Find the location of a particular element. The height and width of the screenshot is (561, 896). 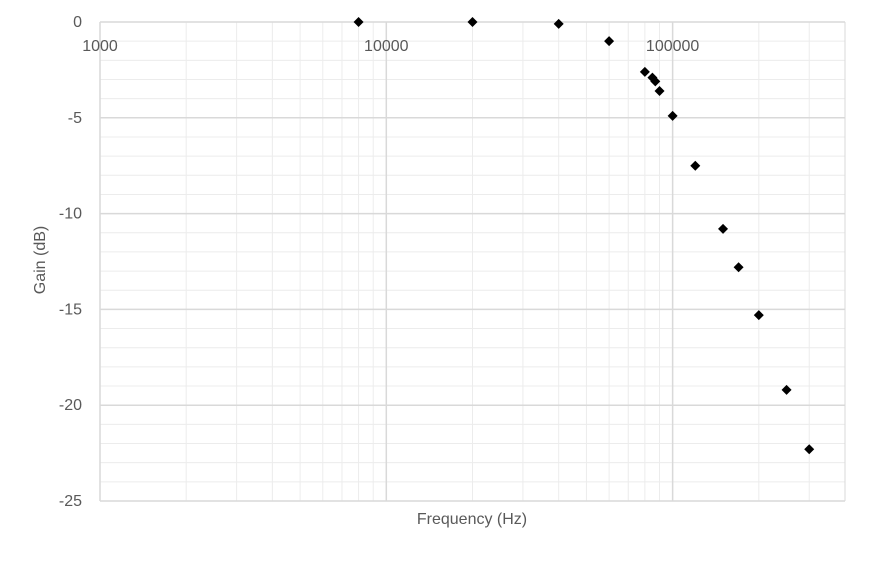

y-tick-label: -5 is located at coordinates (75, 118).